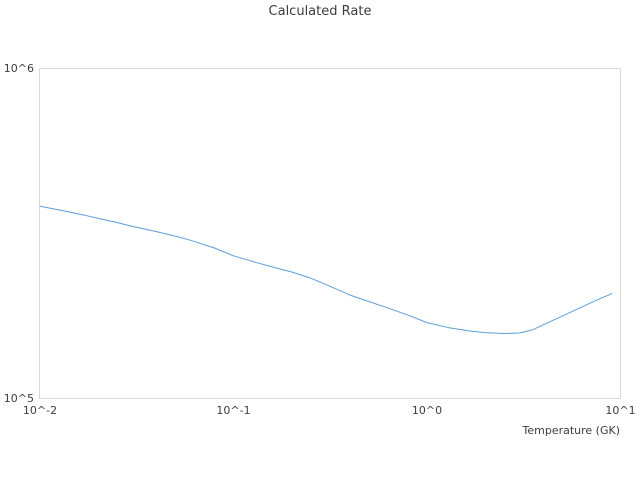  What do you see at coordinates (571, 430) in the screenshot?
I see `x-axis-title: Temperature (GK)` at bounding box center [571, 430].